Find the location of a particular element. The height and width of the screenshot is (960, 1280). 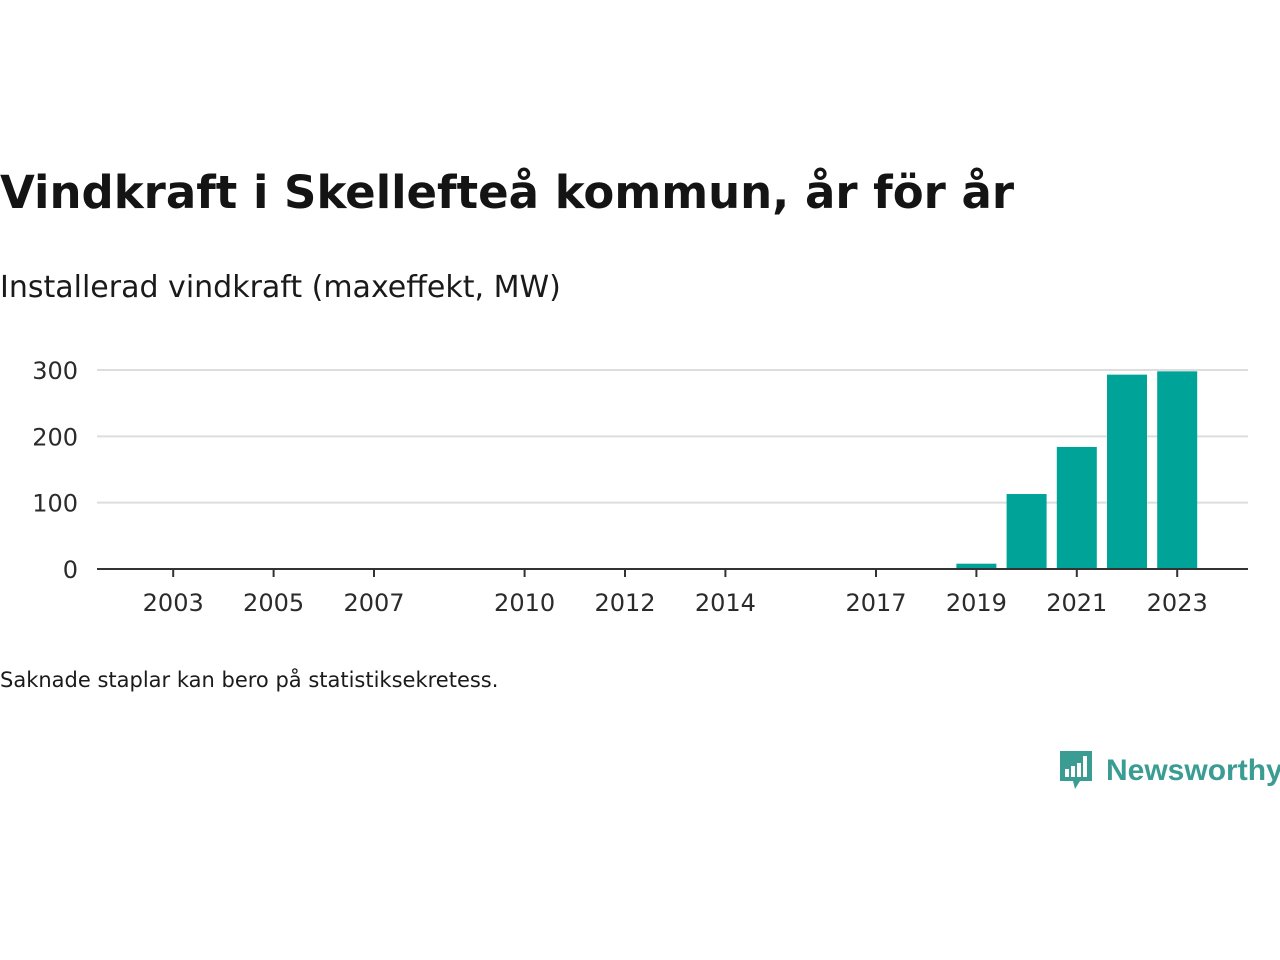

y-tick-label: 200 is located at coordinates (55, 437).